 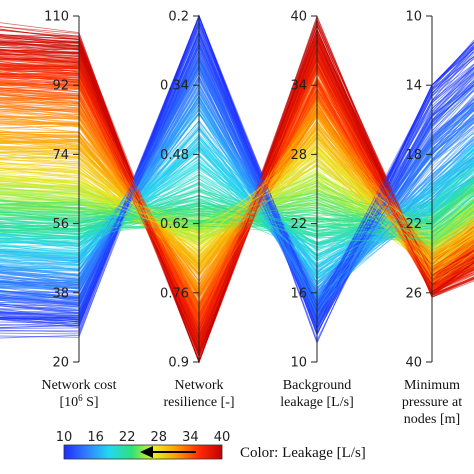 What do you see at coordinates (78, 401) in the screenshot?
I see `axis-title: [106 S]` at bounding box center [78, 401].